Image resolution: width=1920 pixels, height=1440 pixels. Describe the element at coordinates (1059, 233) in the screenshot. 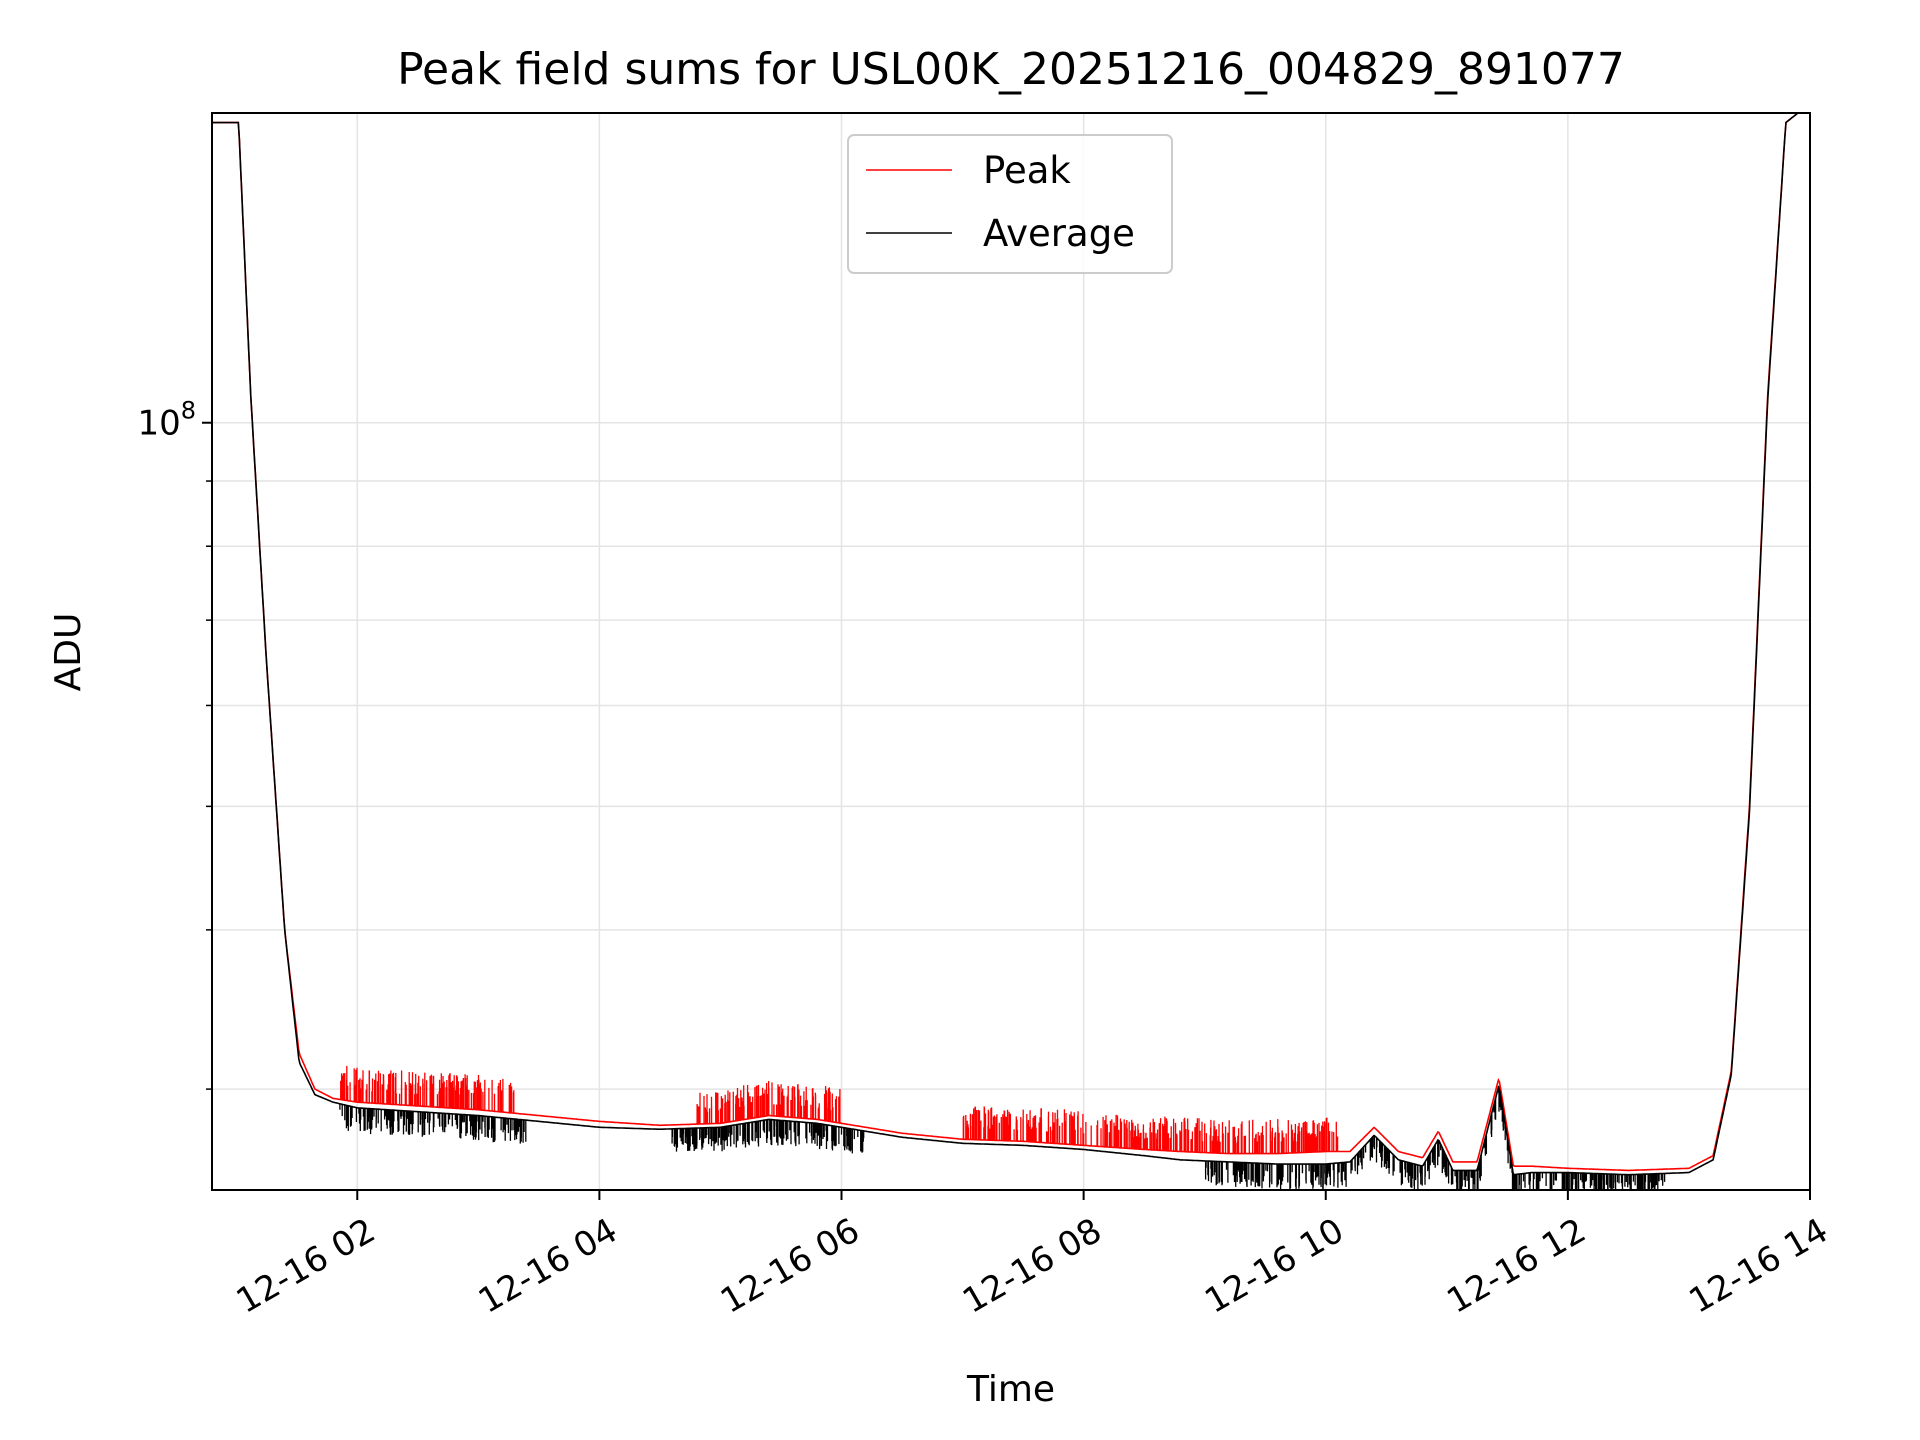

I see `legend-average-label: Average` at that location.